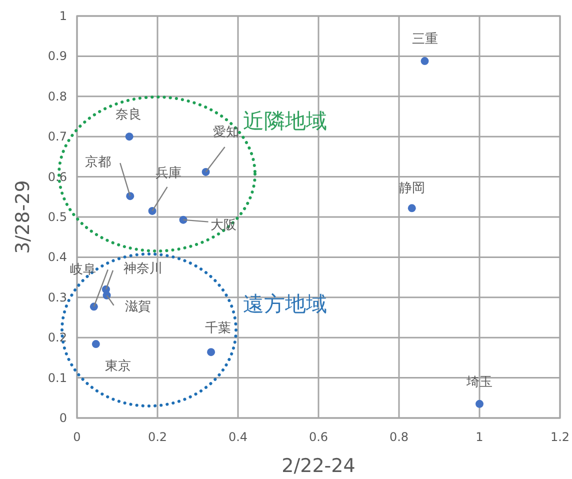 Image resolution: width=572 pixels, height=479 pixels. Describe the element at coordinates (128, 115) in the screenshot. I see `point-label: 奈良` at that location.